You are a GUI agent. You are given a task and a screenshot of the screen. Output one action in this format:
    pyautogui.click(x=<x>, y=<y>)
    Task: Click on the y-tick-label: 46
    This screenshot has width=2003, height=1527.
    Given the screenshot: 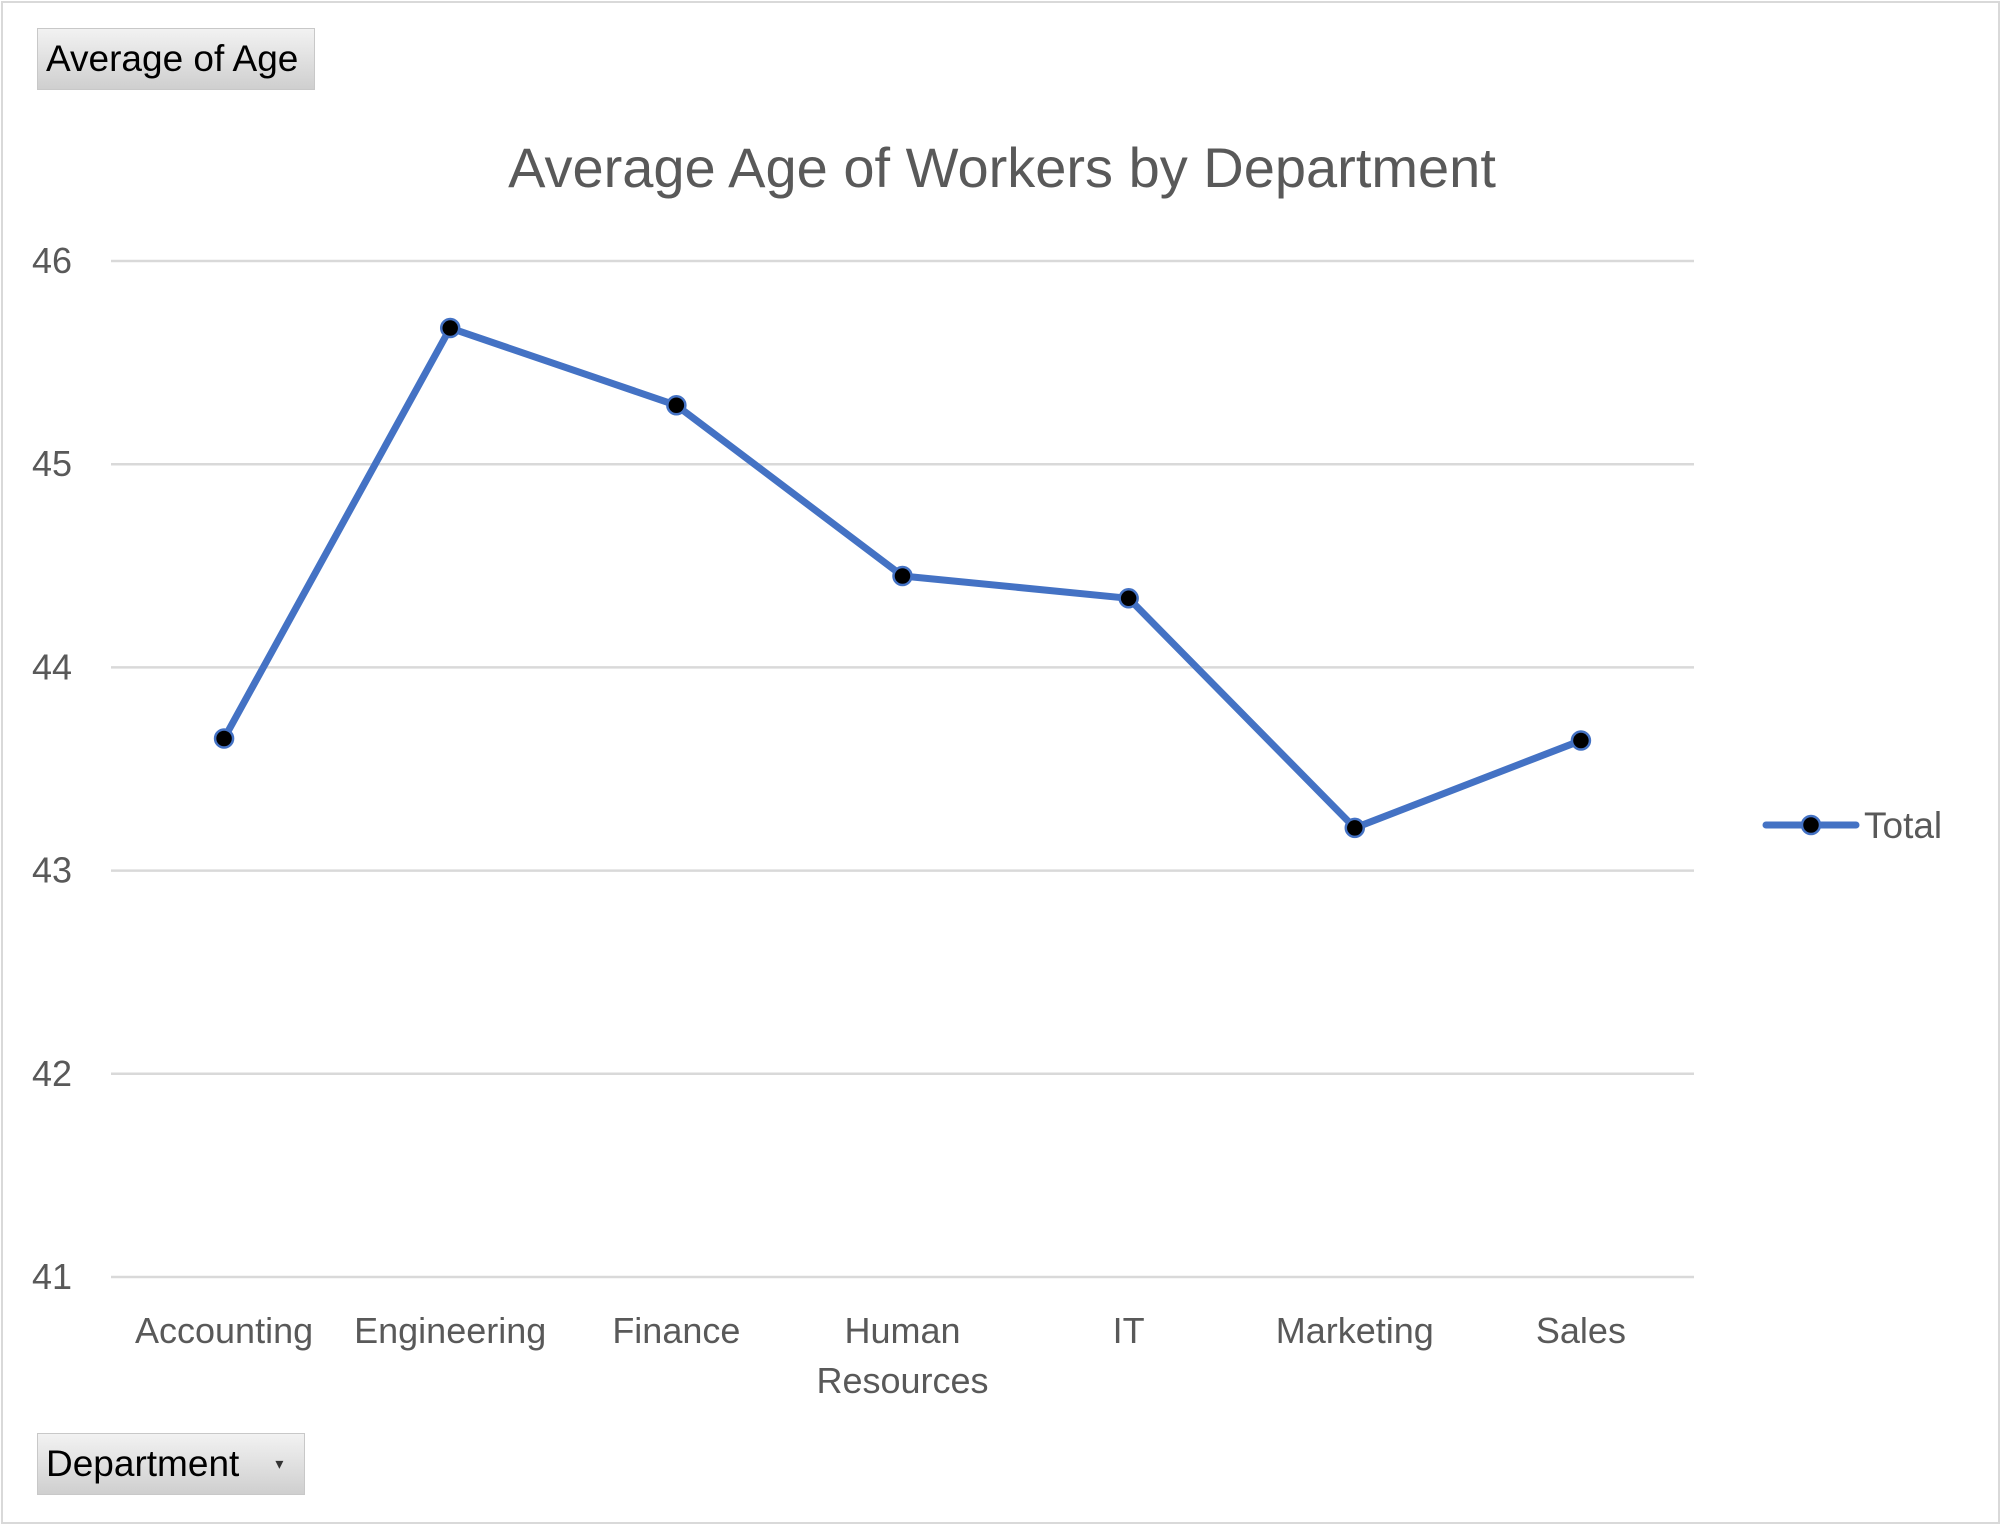 What is the action you would take?
    pyautogui.click(x=52, y=260)
    